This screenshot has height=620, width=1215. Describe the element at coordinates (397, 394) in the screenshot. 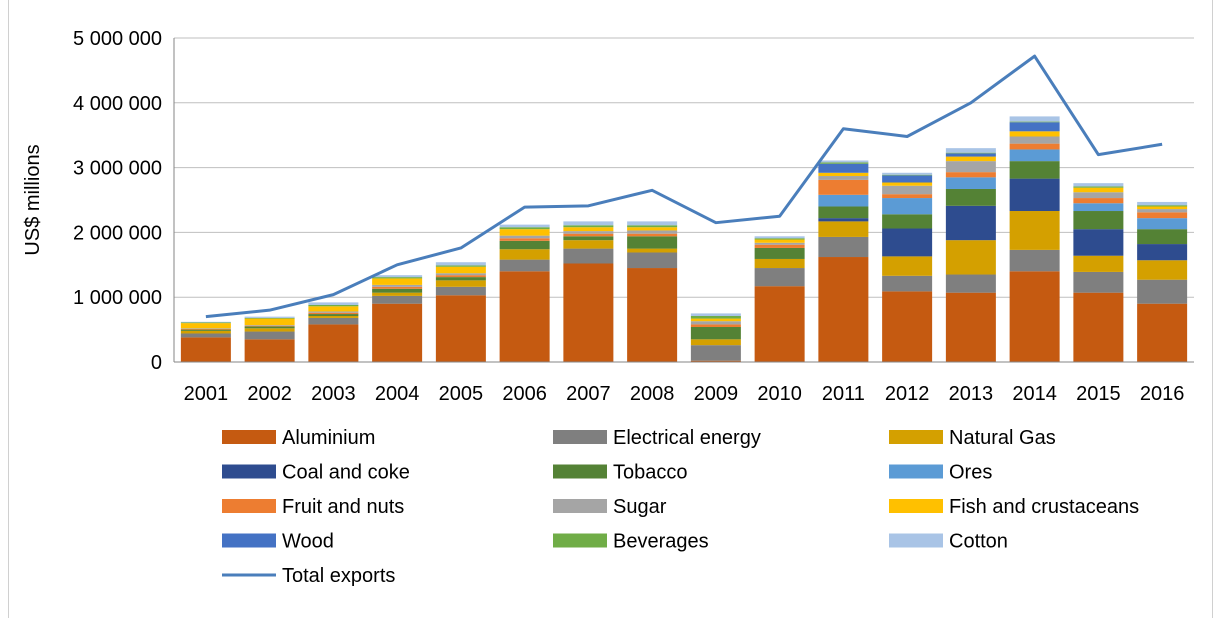

I see `x-tick-label: 2004` at that location.